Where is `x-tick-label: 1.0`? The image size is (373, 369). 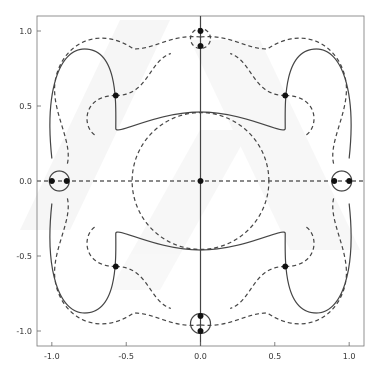
x-tick-label: 1.0 is located at coordinates (349, 356).